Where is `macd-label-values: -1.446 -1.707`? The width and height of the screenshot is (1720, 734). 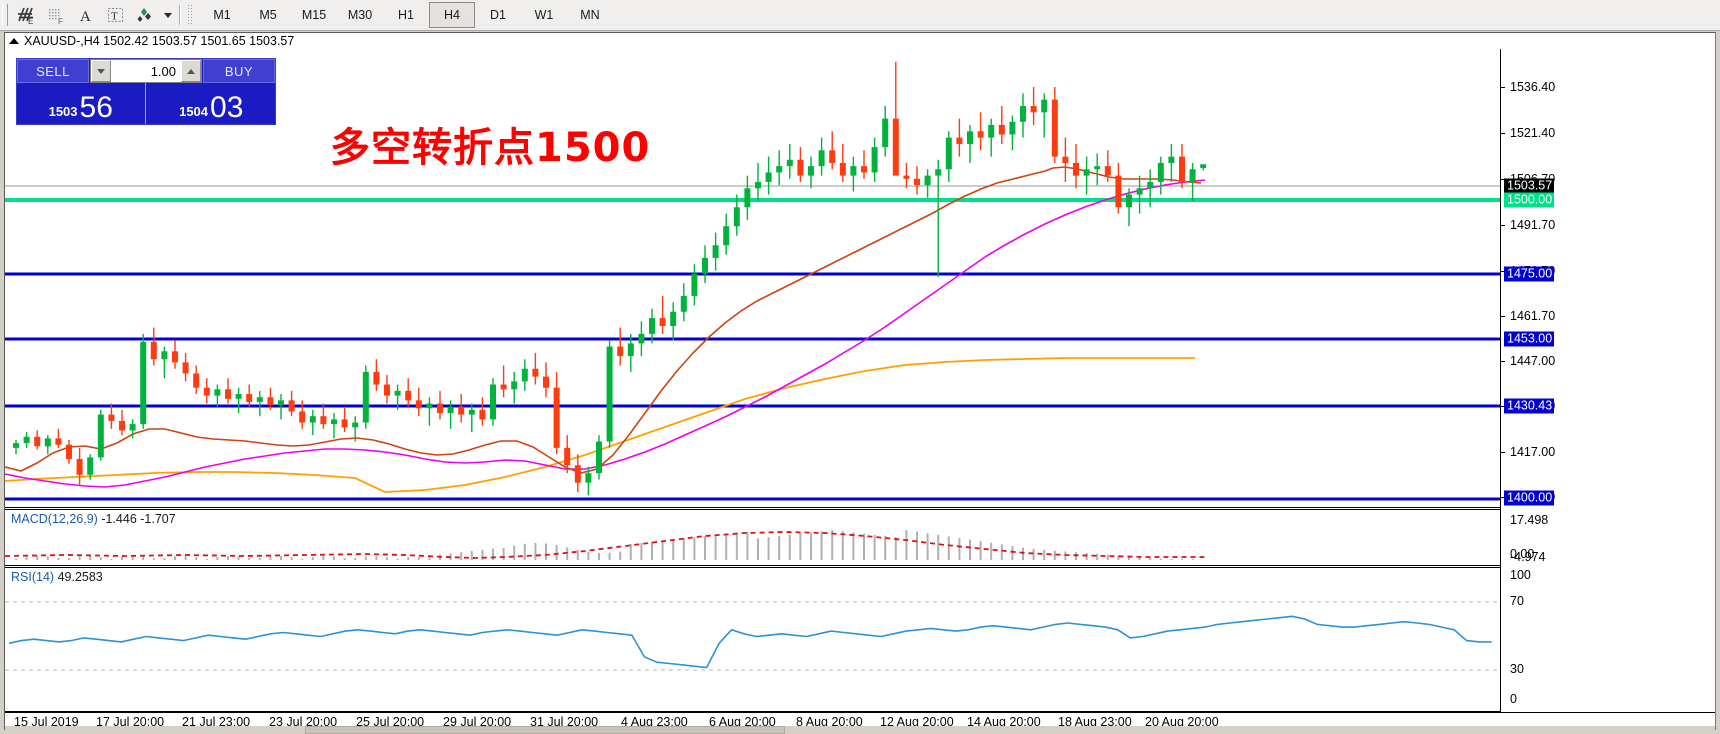
macd-label-values: -1.446 -1.707 is located at coordinates (138, 519).